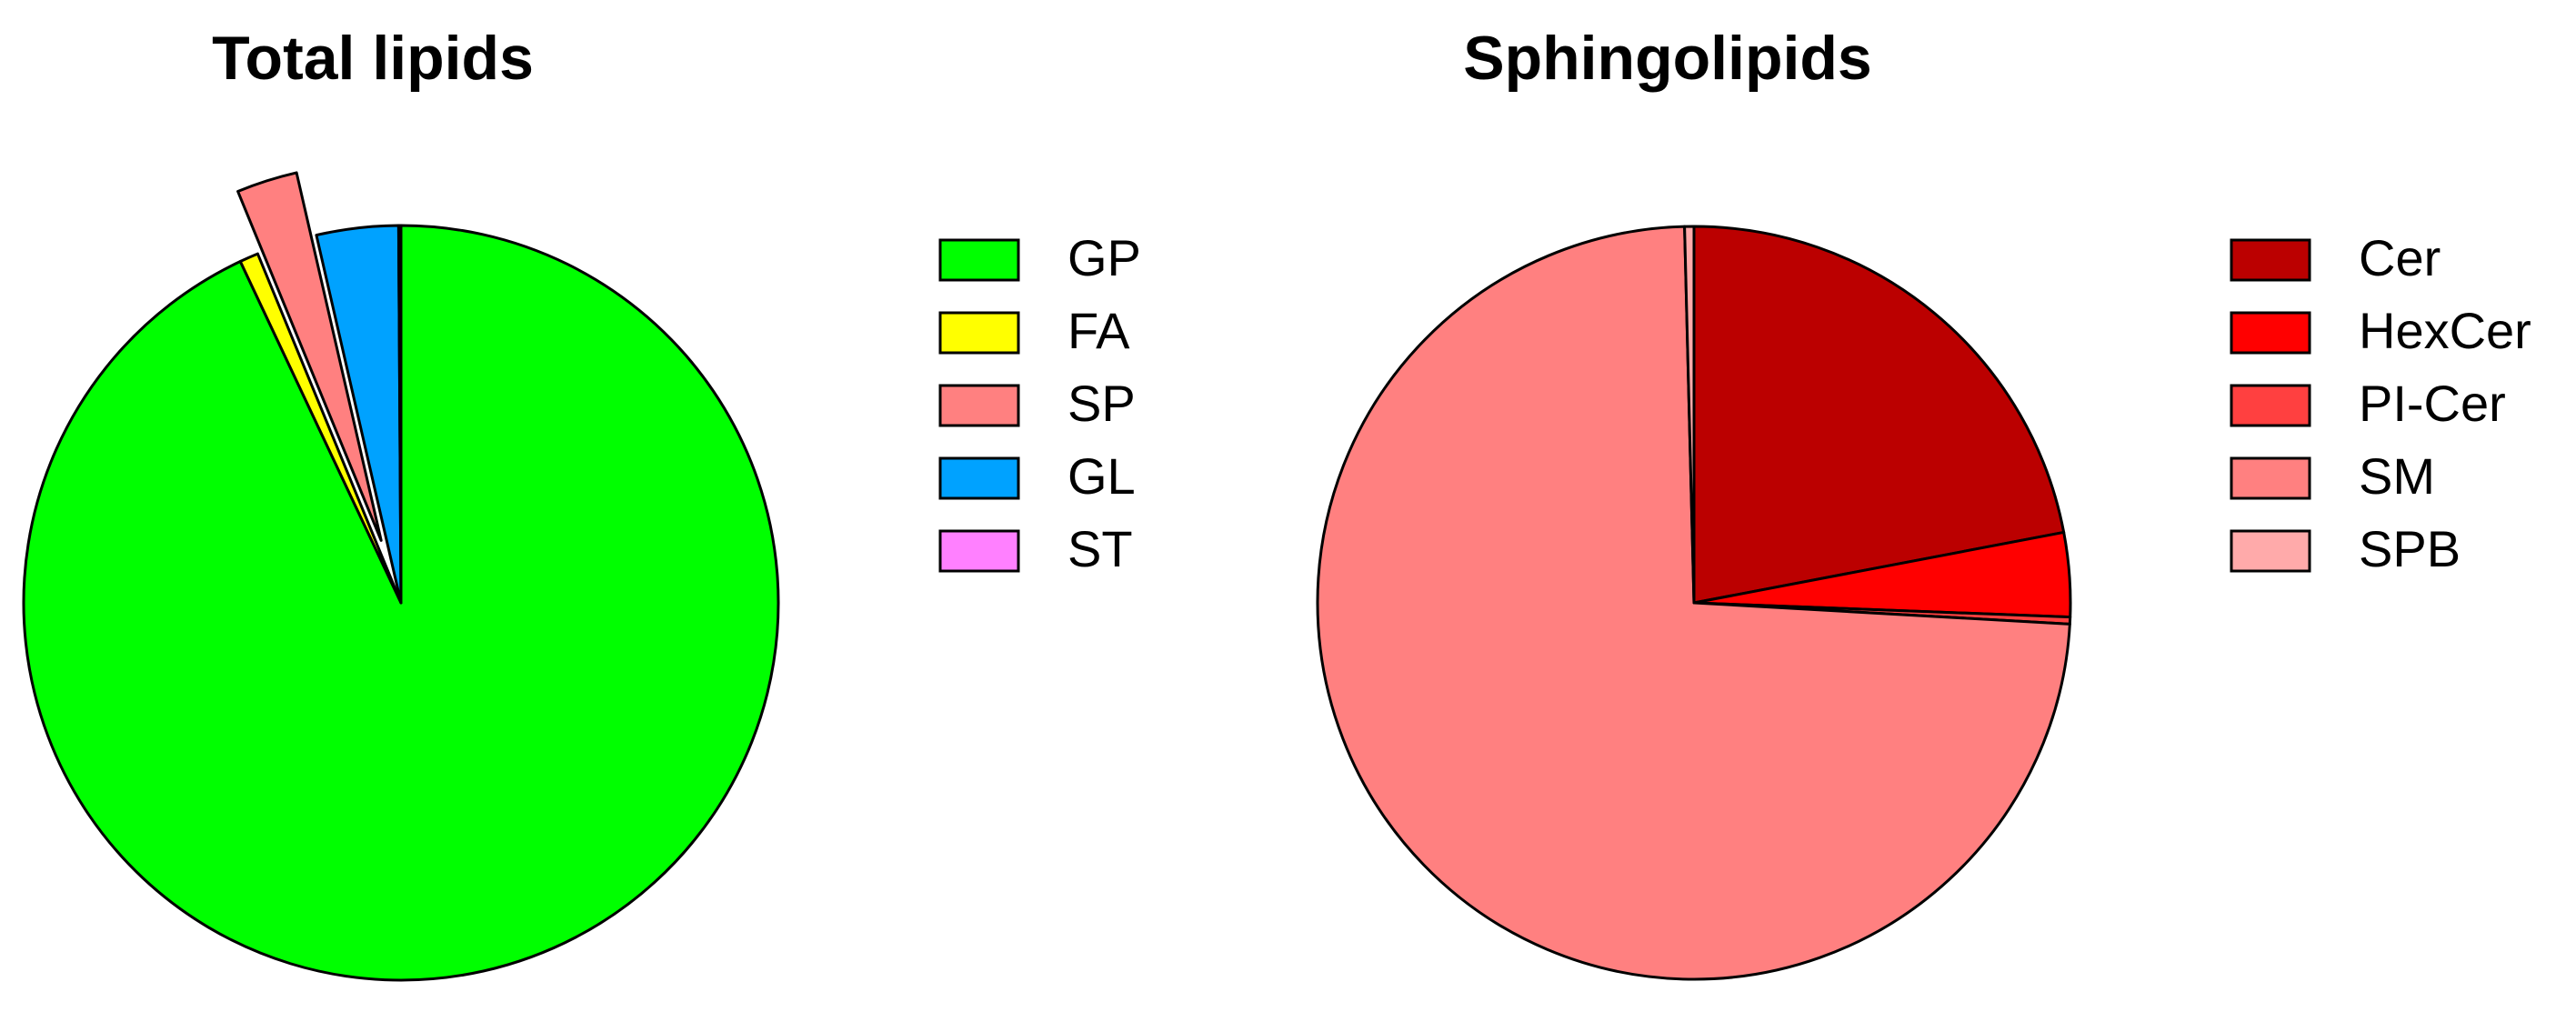  What do you see at coordinates (2400, 257) in the screenshot?
I see `legend-label: Cer` at bounding box center [2400, 257].